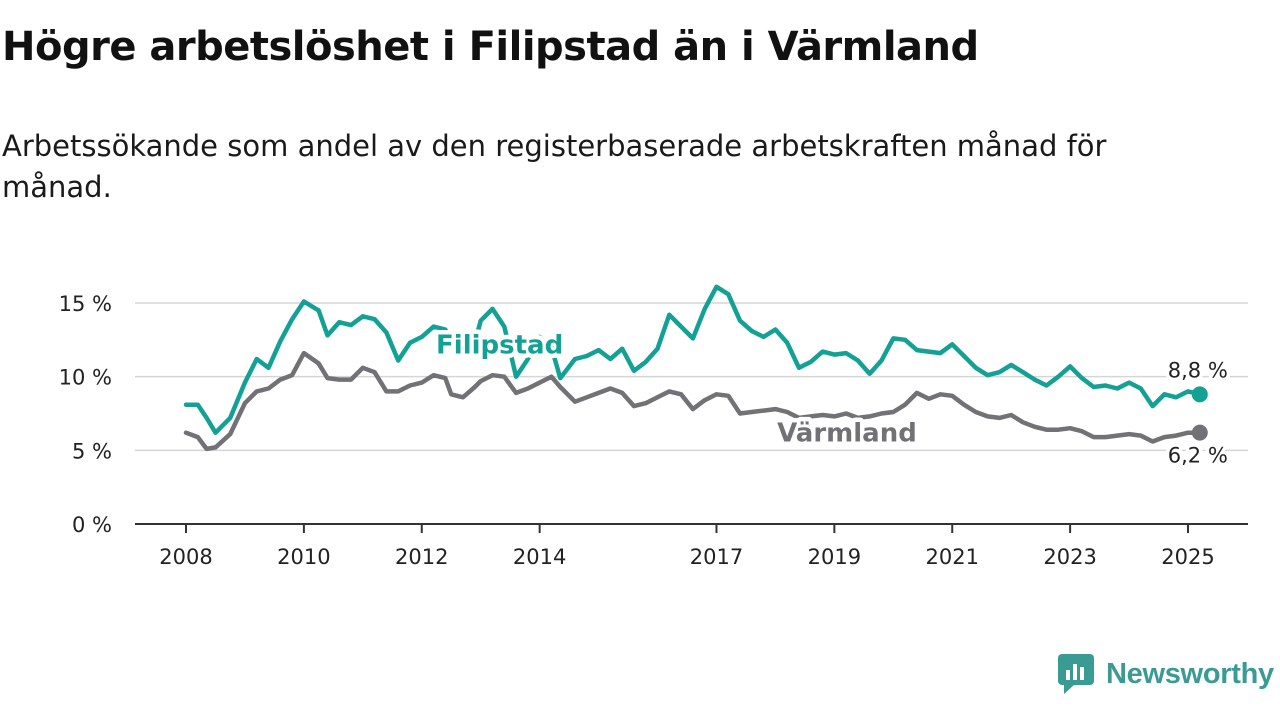 This screenshot has height=720, width=1280. I want to click on series-line-varmland, so click(693, 401).